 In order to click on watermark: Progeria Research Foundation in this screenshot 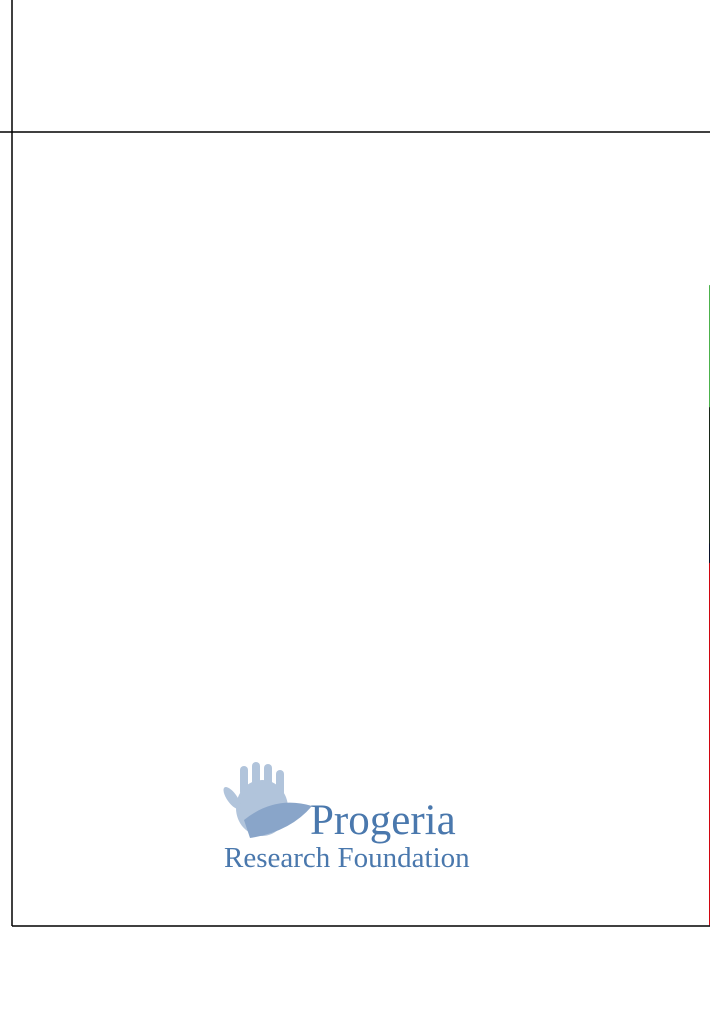, I will do `click(366, 819)`.